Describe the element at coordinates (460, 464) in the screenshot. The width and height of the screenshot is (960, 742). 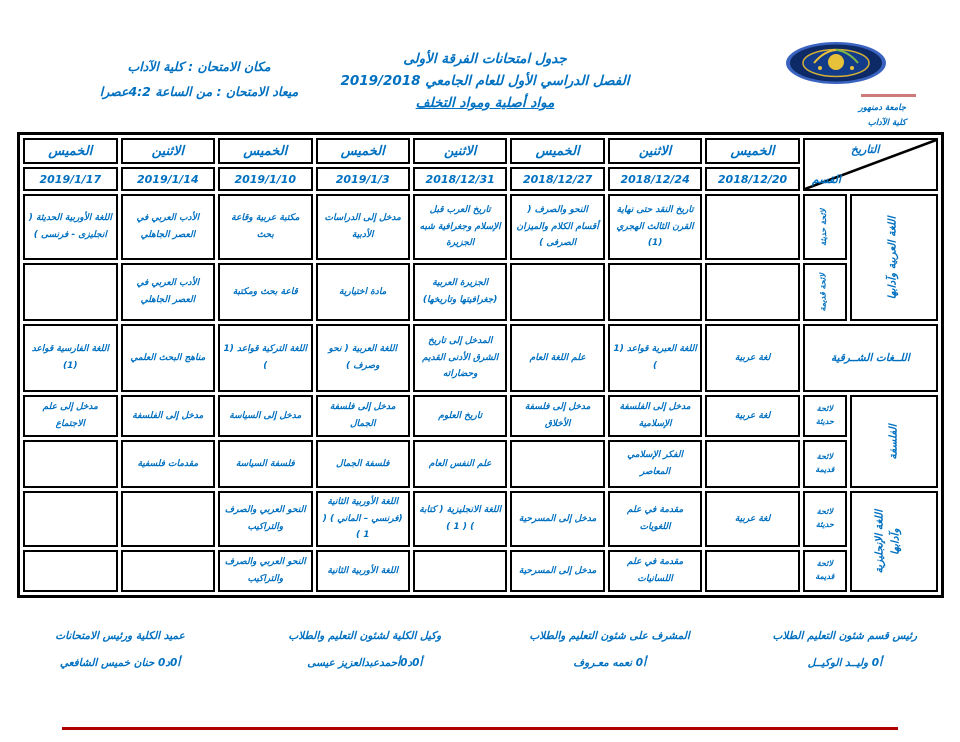
I see `exam-subject-cell: علم النفس العام` at that location.